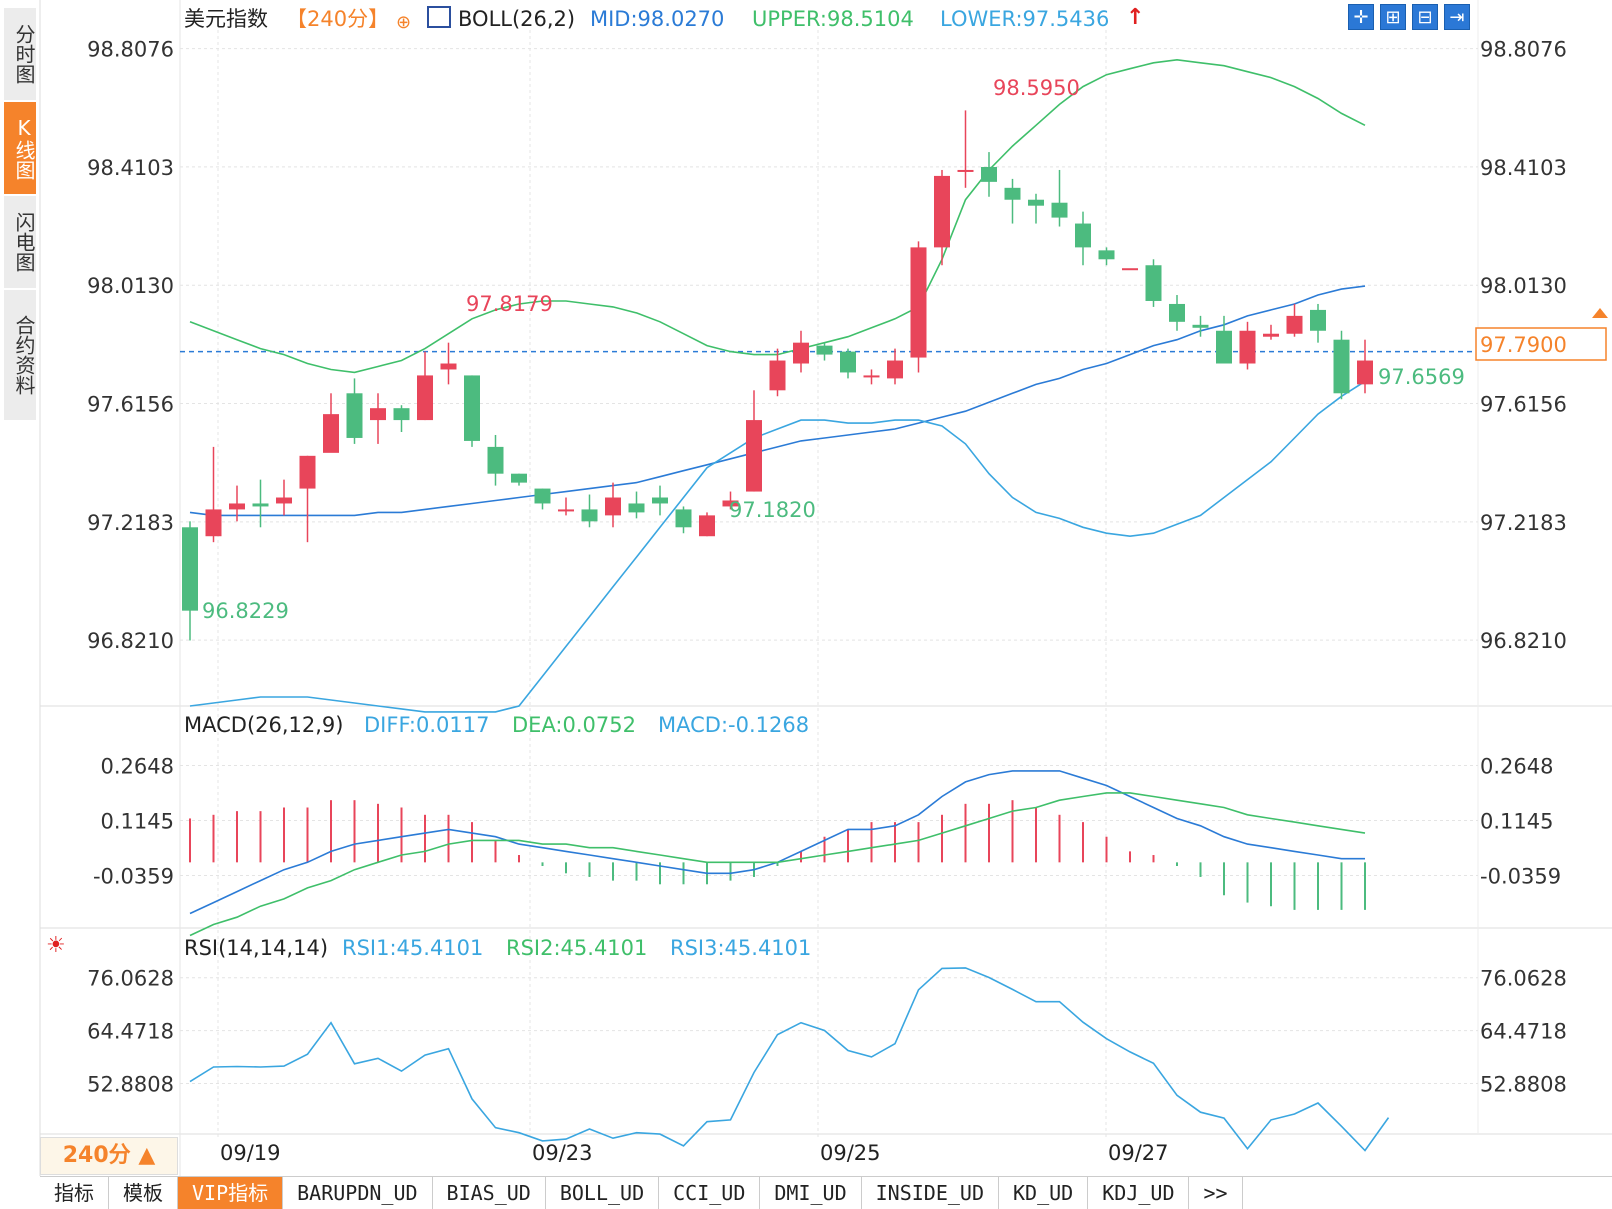 Image resolution: width=1612 pixels, height=1209 pixels. What do you see at coordinates (740, 948) in the screenshot?
I see `rsi3-value: RSI3:45.4101` at bounding box center [740, 948].